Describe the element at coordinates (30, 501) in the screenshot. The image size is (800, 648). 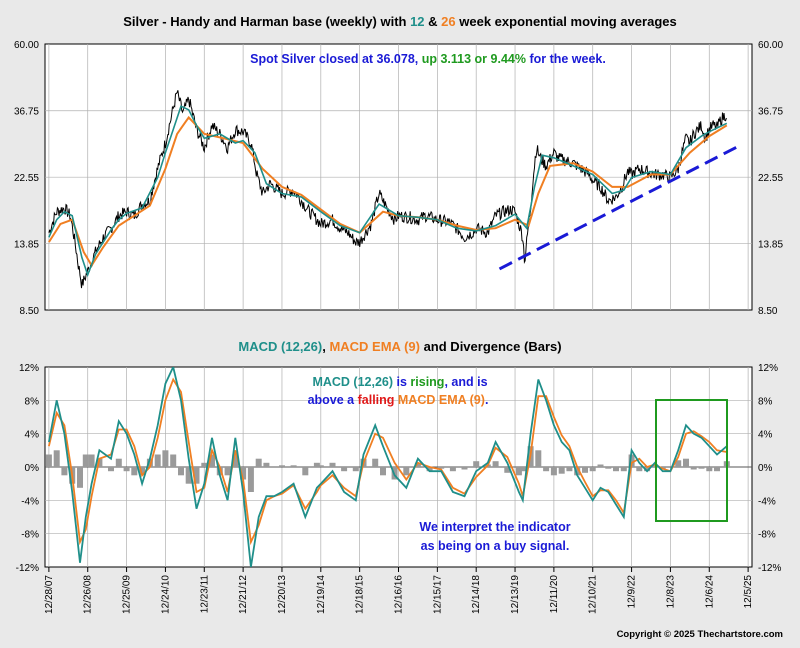
I see `macd-y-tick-left: -4%` at that location.